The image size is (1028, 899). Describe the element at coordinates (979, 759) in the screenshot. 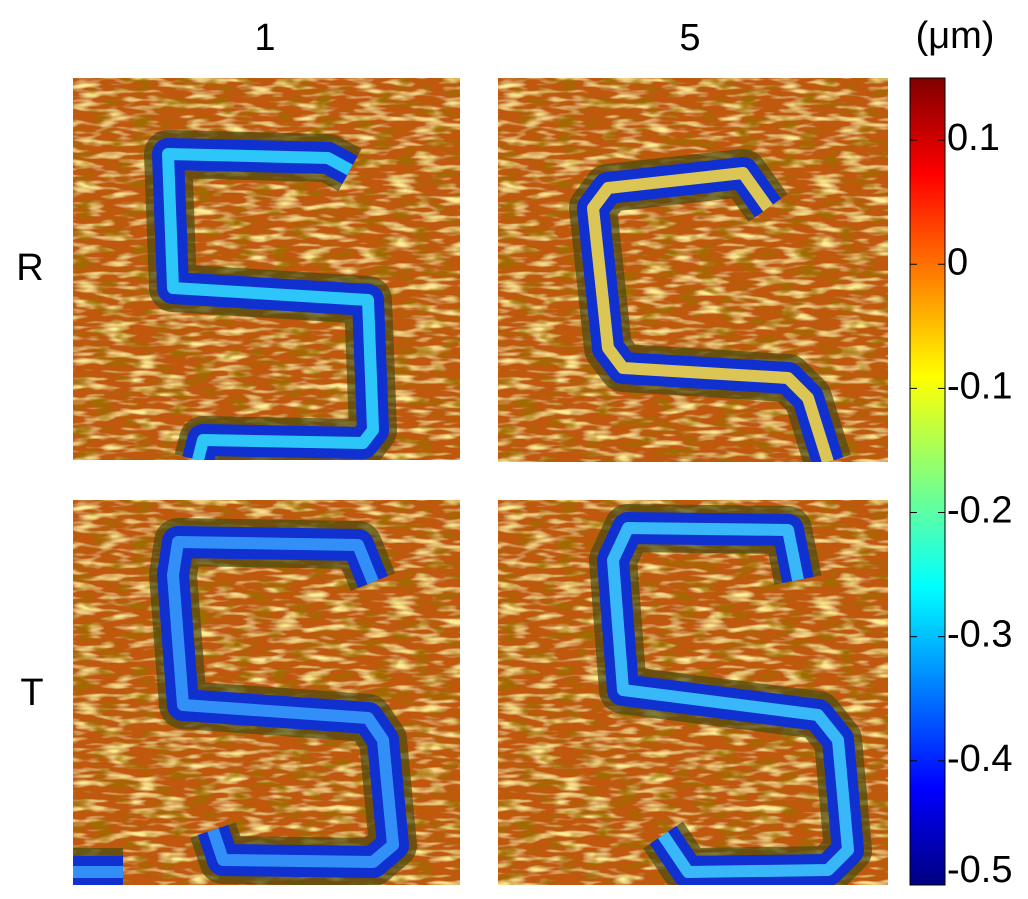

I see `tick-label: -0.4` at that location.